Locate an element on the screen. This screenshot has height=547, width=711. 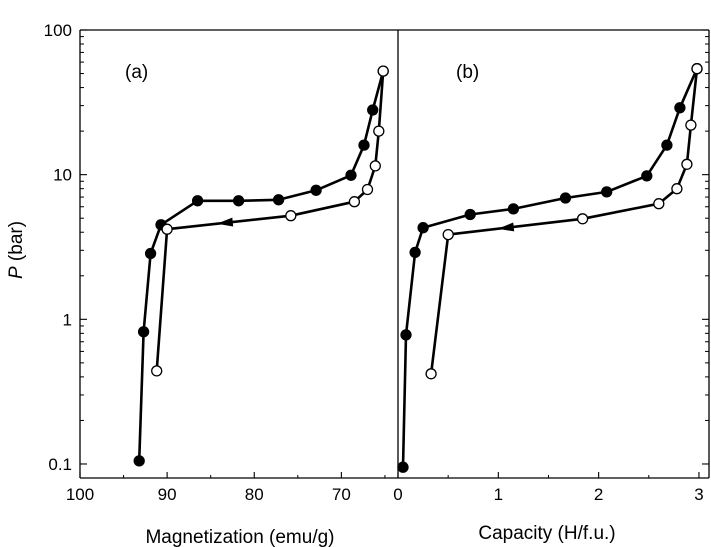
y-axis-title-symbol: P is located at coordinates (16, 272).